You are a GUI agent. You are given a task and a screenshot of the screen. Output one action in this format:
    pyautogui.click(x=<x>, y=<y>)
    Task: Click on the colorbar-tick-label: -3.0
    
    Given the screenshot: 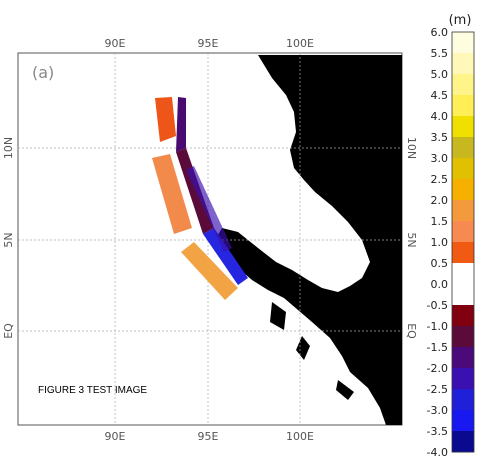 What is the action you would take?
    pyautogui.click(x=437, y=410)
    